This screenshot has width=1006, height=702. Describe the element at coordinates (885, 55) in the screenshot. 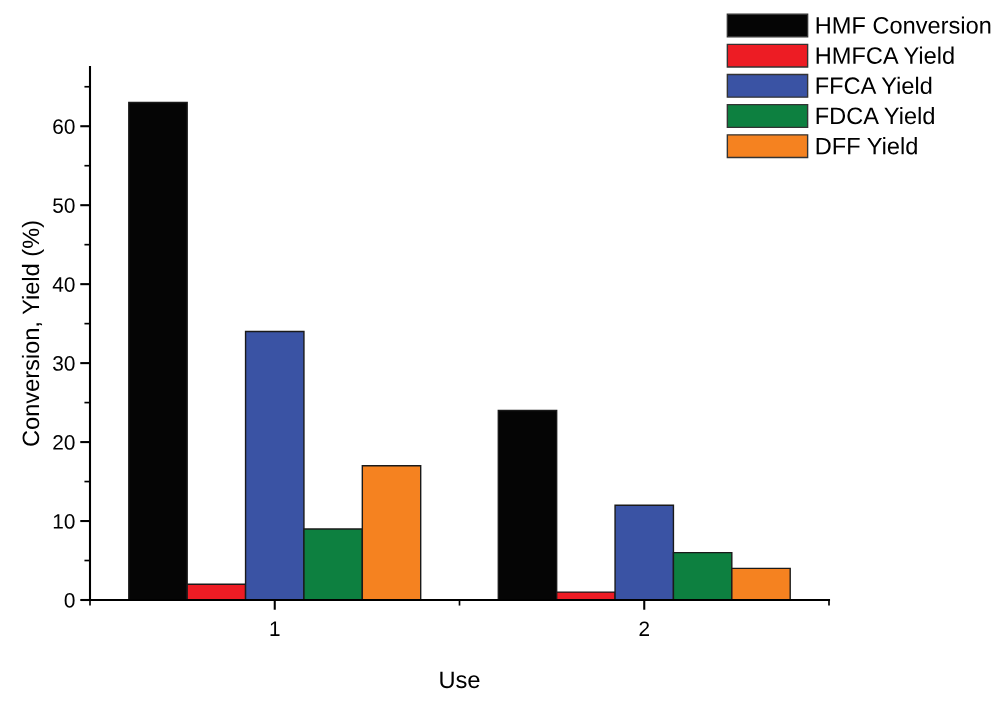

I see `legend-label: HMFCA Yield` at that location.